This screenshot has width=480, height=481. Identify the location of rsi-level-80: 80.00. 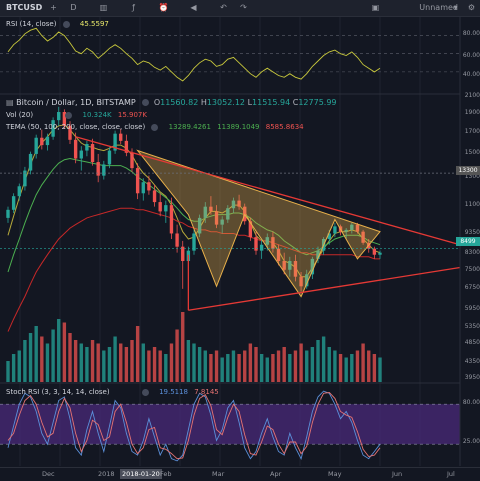
(471, 33).